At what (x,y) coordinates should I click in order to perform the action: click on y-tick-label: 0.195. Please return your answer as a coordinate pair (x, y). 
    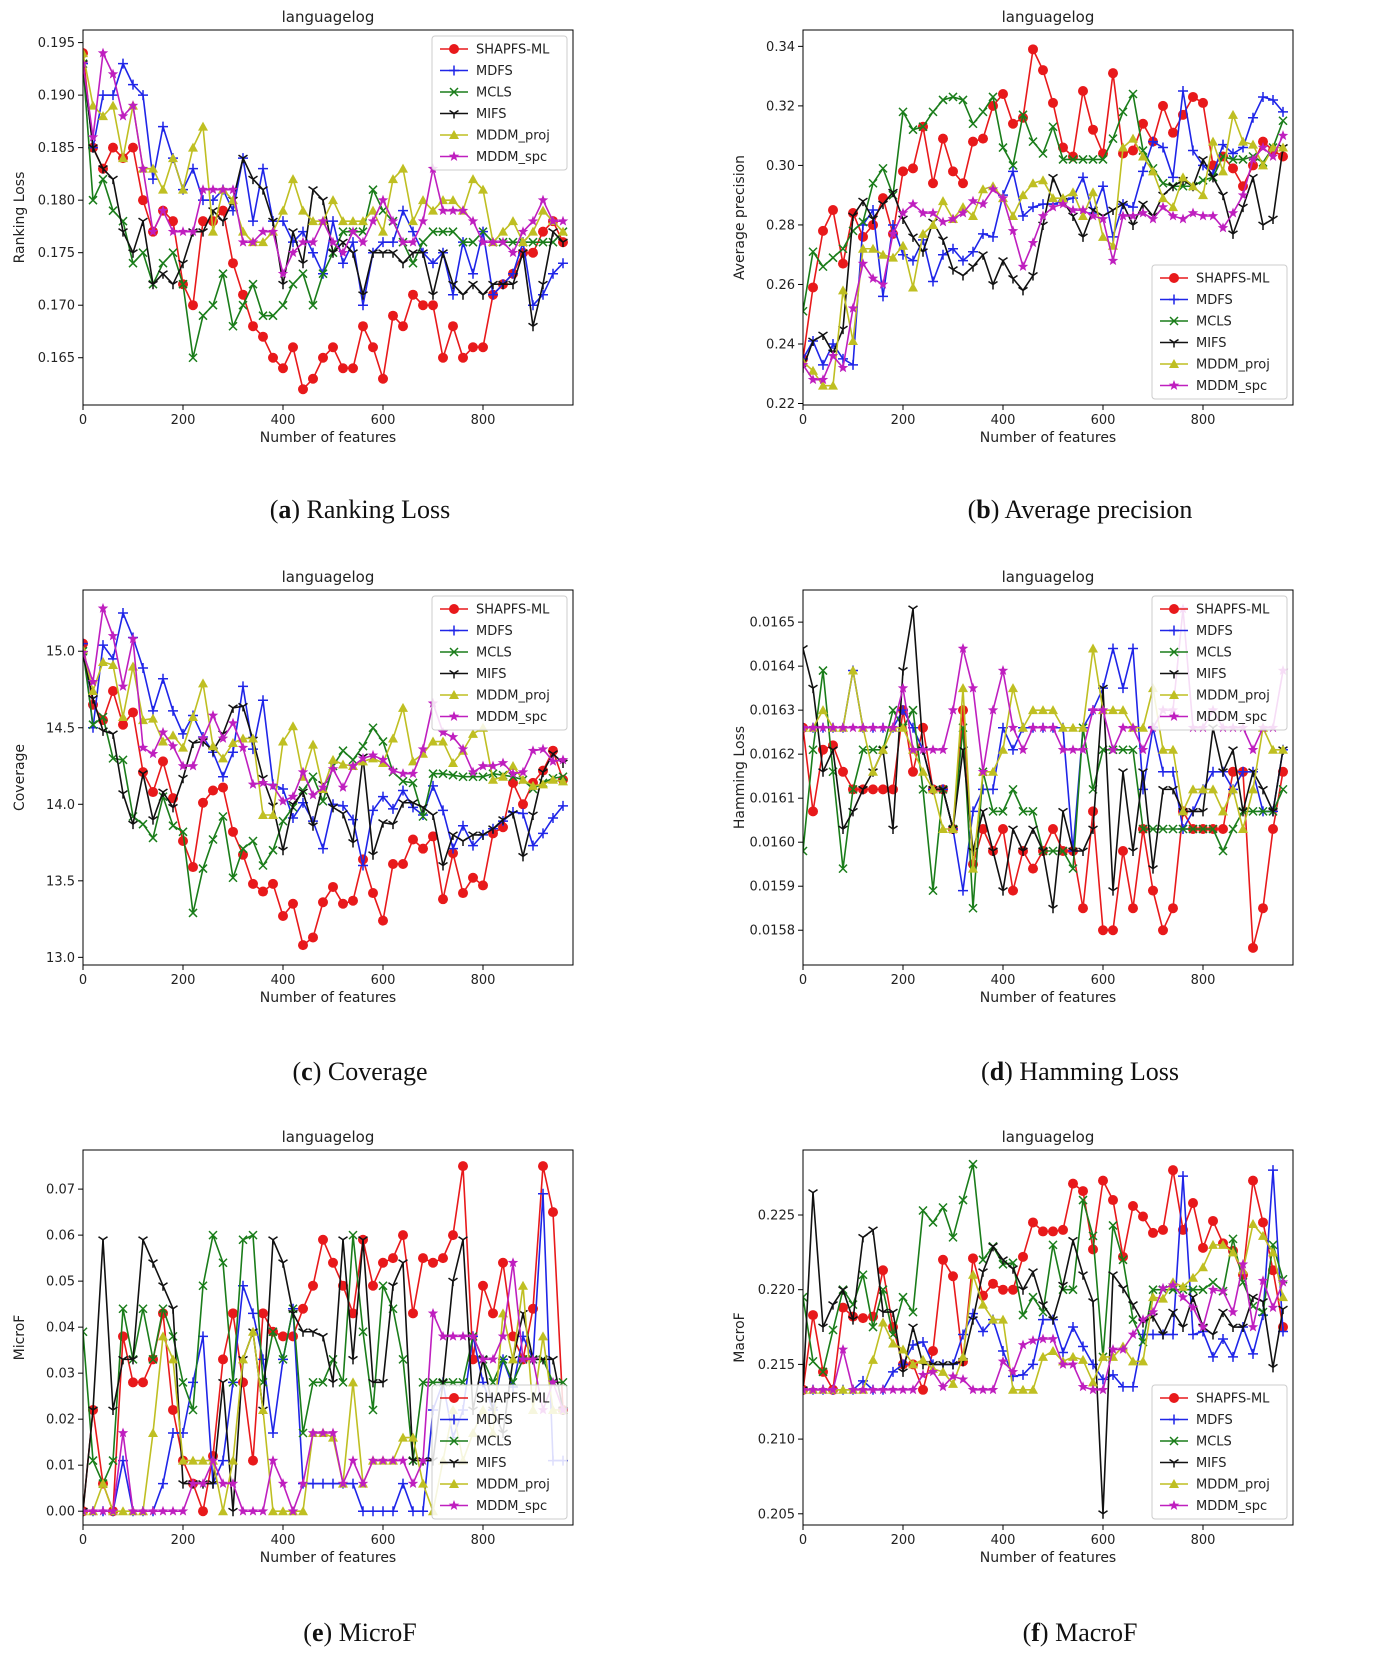
    Looking at the image, I should click on (56, 43).